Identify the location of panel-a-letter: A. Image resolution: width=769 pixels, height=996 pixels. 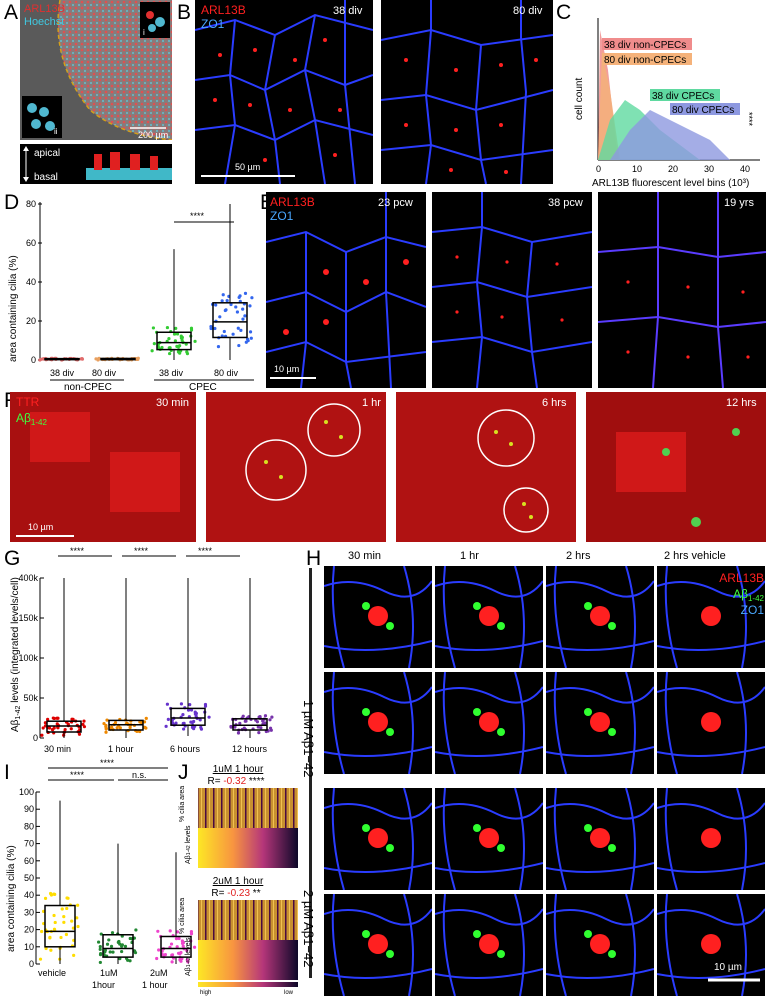
(11, 12).